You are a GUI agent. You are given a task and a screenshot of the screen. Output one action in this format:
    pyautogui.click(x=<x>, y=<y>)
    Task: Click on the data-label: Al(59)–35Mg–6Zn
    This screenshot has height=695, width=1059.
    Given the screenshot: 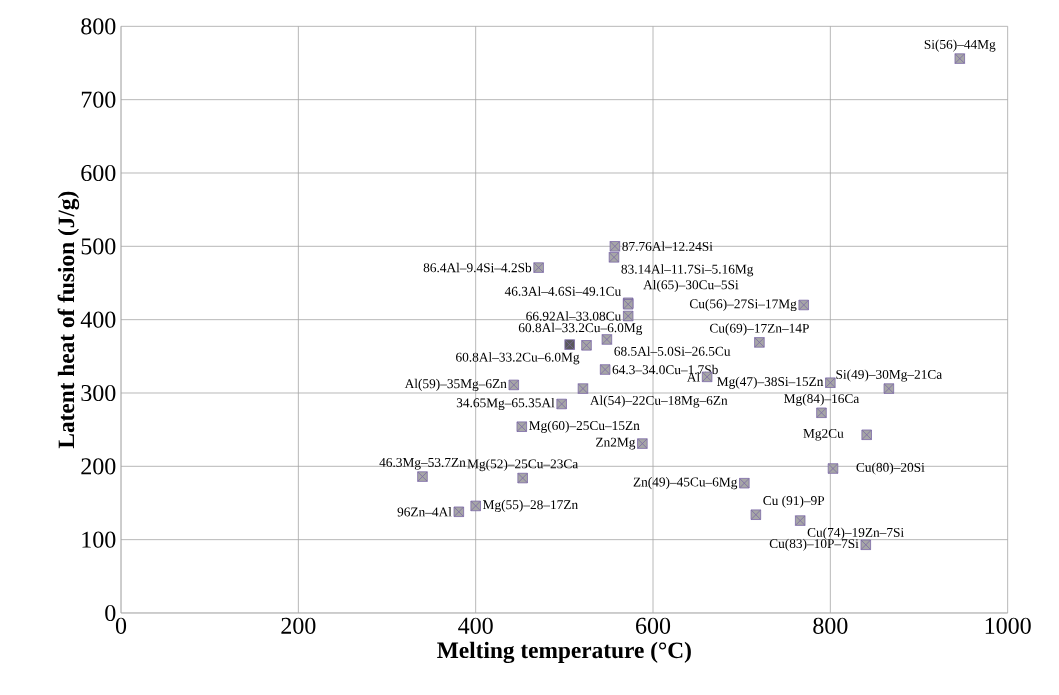 What is the action you would take?
    pyautogui.click(x=455, y=384)
    